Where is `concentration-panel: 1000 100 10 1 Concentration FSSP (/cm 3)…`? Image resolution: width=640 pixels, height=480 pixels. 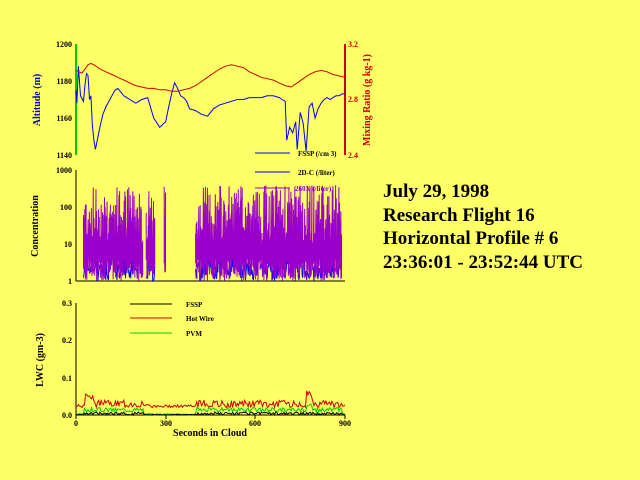
concentration-panel: 1000 100 10 1 Concentration FSSP (/cm 3)… is located at coordinates (187, 218).